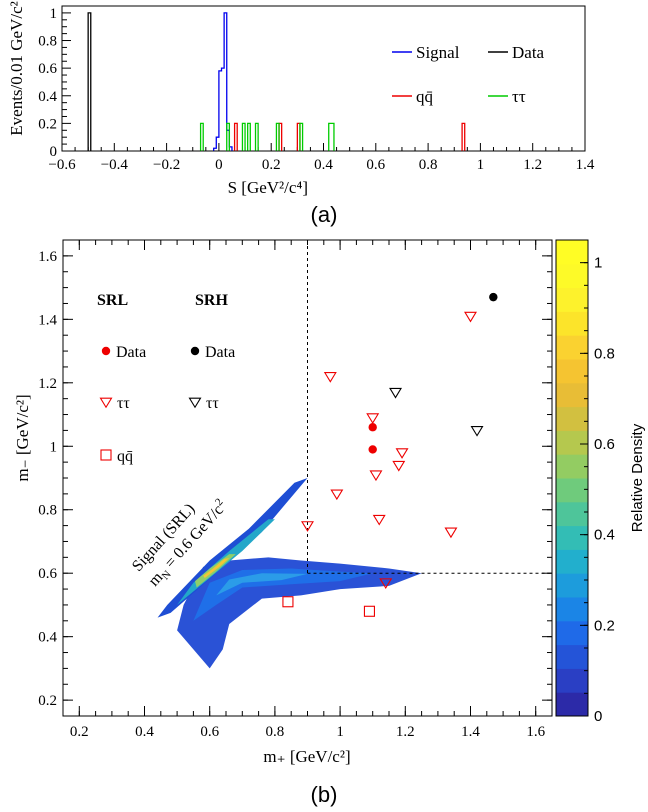 The image size is (648, 812). Describe the element at coordinates (211, 300) in the screenshot. I see `legend-srh-title: SRH` at that location.